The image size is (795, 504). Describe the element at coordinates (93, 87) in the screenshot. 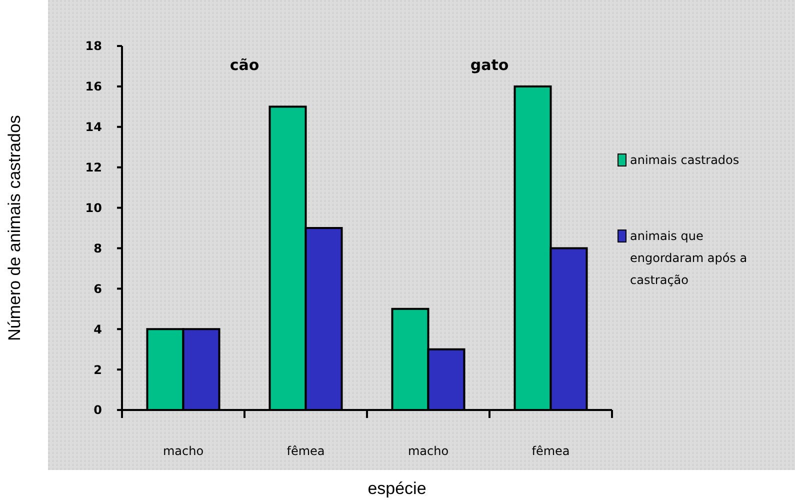

I see `y-tick-label: 16` at that location.